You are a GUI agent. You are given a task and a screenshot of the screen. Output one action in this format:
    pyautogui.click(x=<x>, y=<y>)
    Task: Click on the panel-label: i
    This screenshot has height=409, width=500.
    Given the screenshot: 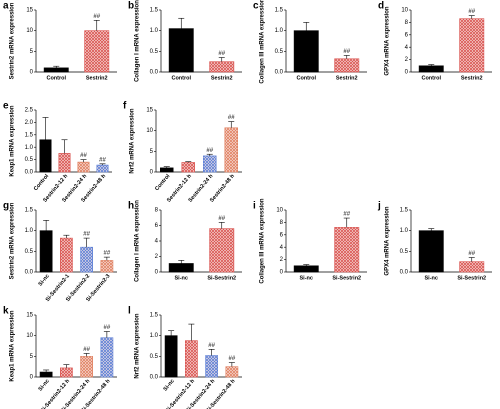 What is the action you would take?
    pyautogui.click(x=254, y=206)
    